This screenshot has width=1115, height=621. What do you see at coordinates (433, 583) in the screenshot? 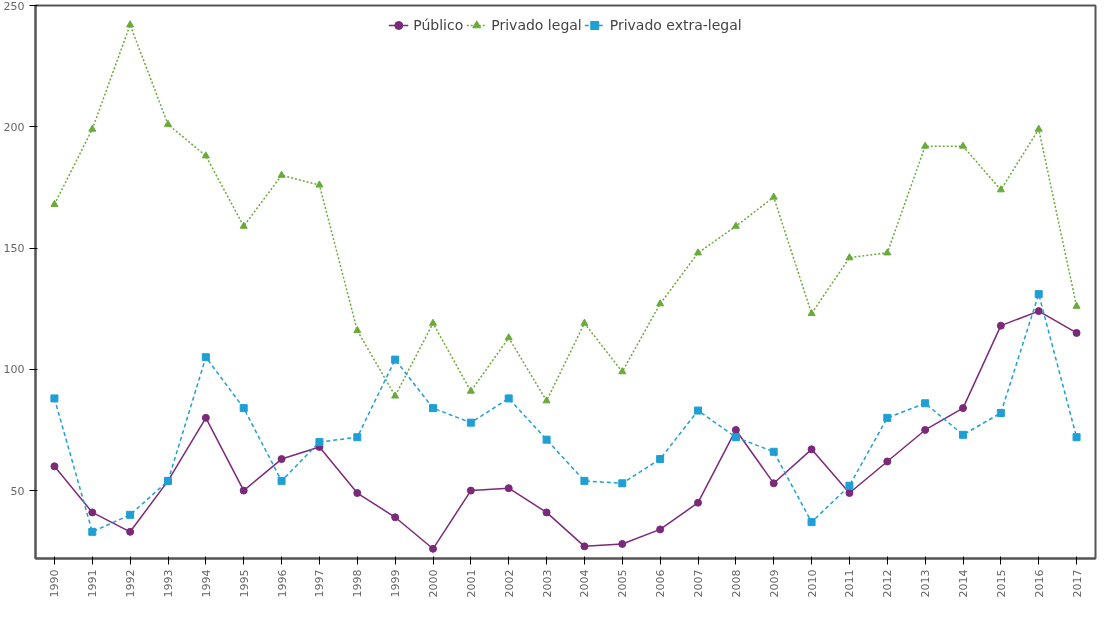
I see `x-tick-label: 2000` at bounding box center [433, 583].